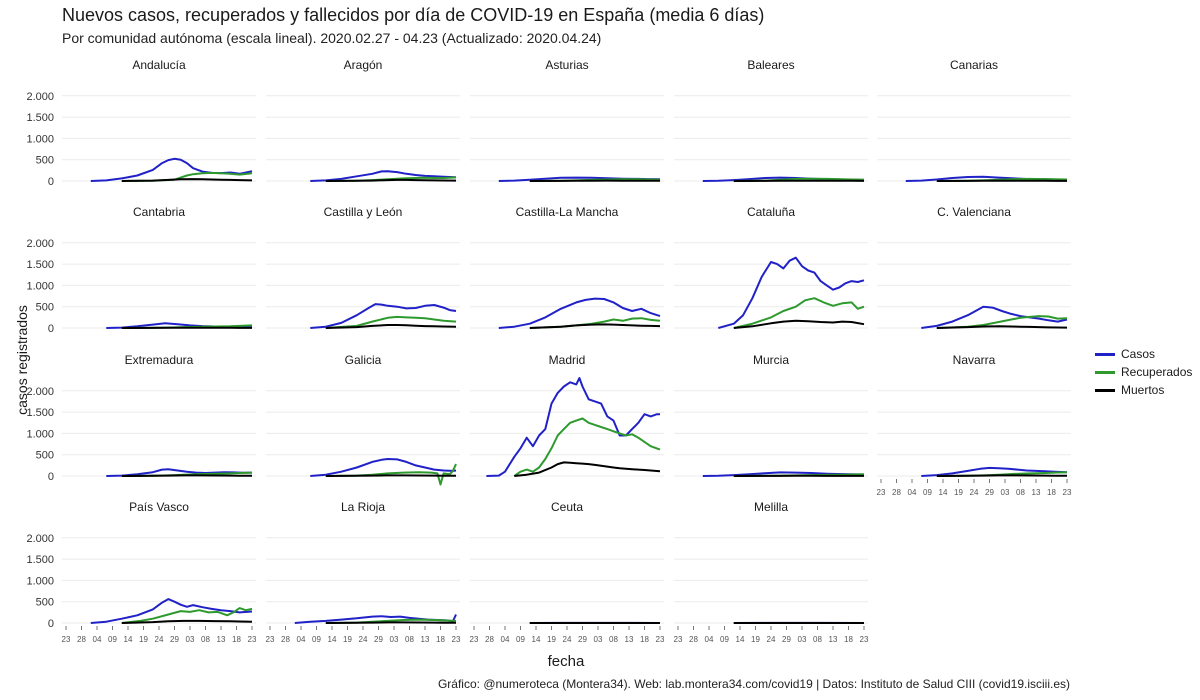  What do you see at coordinates (567, 507) in the screenshot?
I see `panel-title-ceuta: Ceuta` at bounding box center [567, 507].